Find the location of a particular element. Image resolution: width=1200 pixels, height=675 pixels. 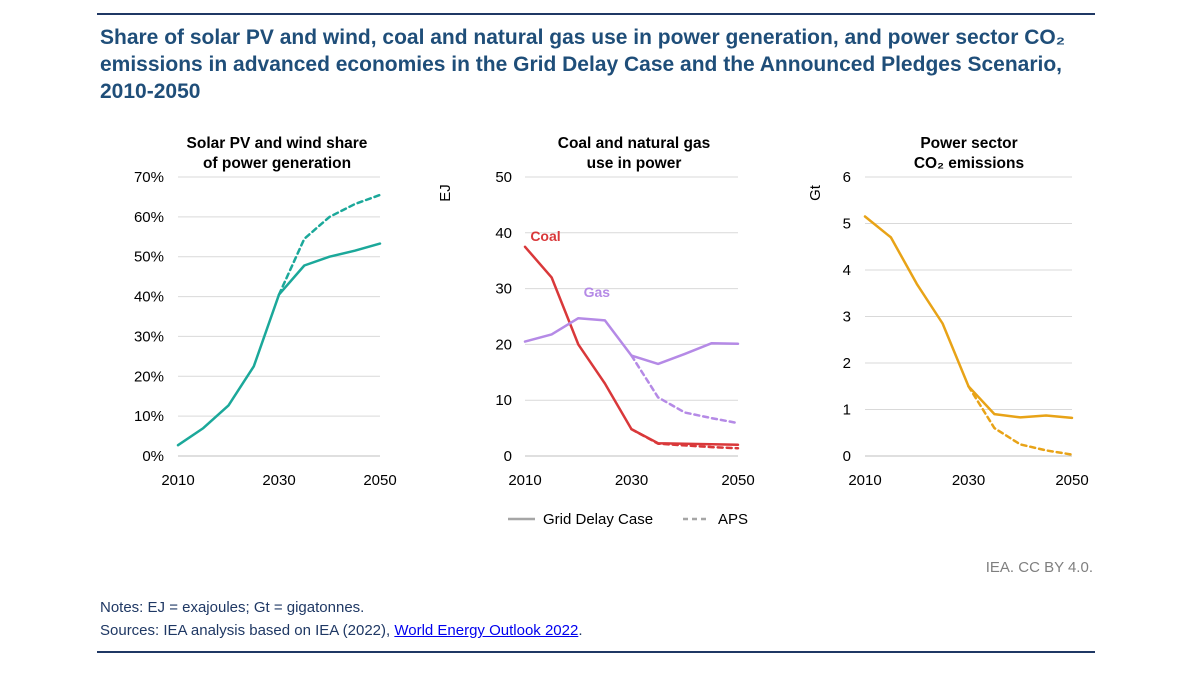

y-tick-label: 6 is located at coordinates (847, 177).